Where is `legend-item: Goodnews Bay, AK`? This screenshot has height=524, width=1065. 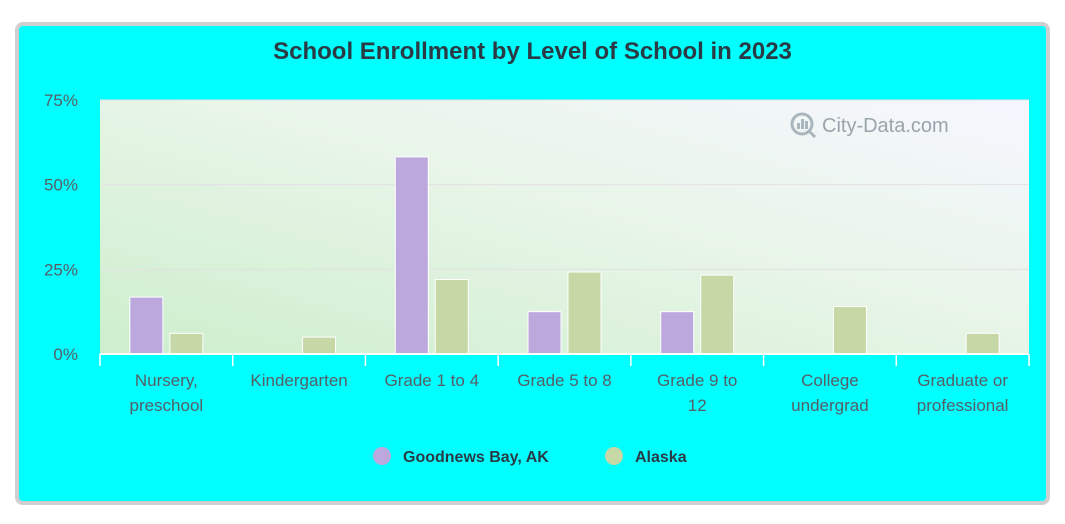 legend-item: Goodnews Bay, AK is located at coordinates (461, 456).